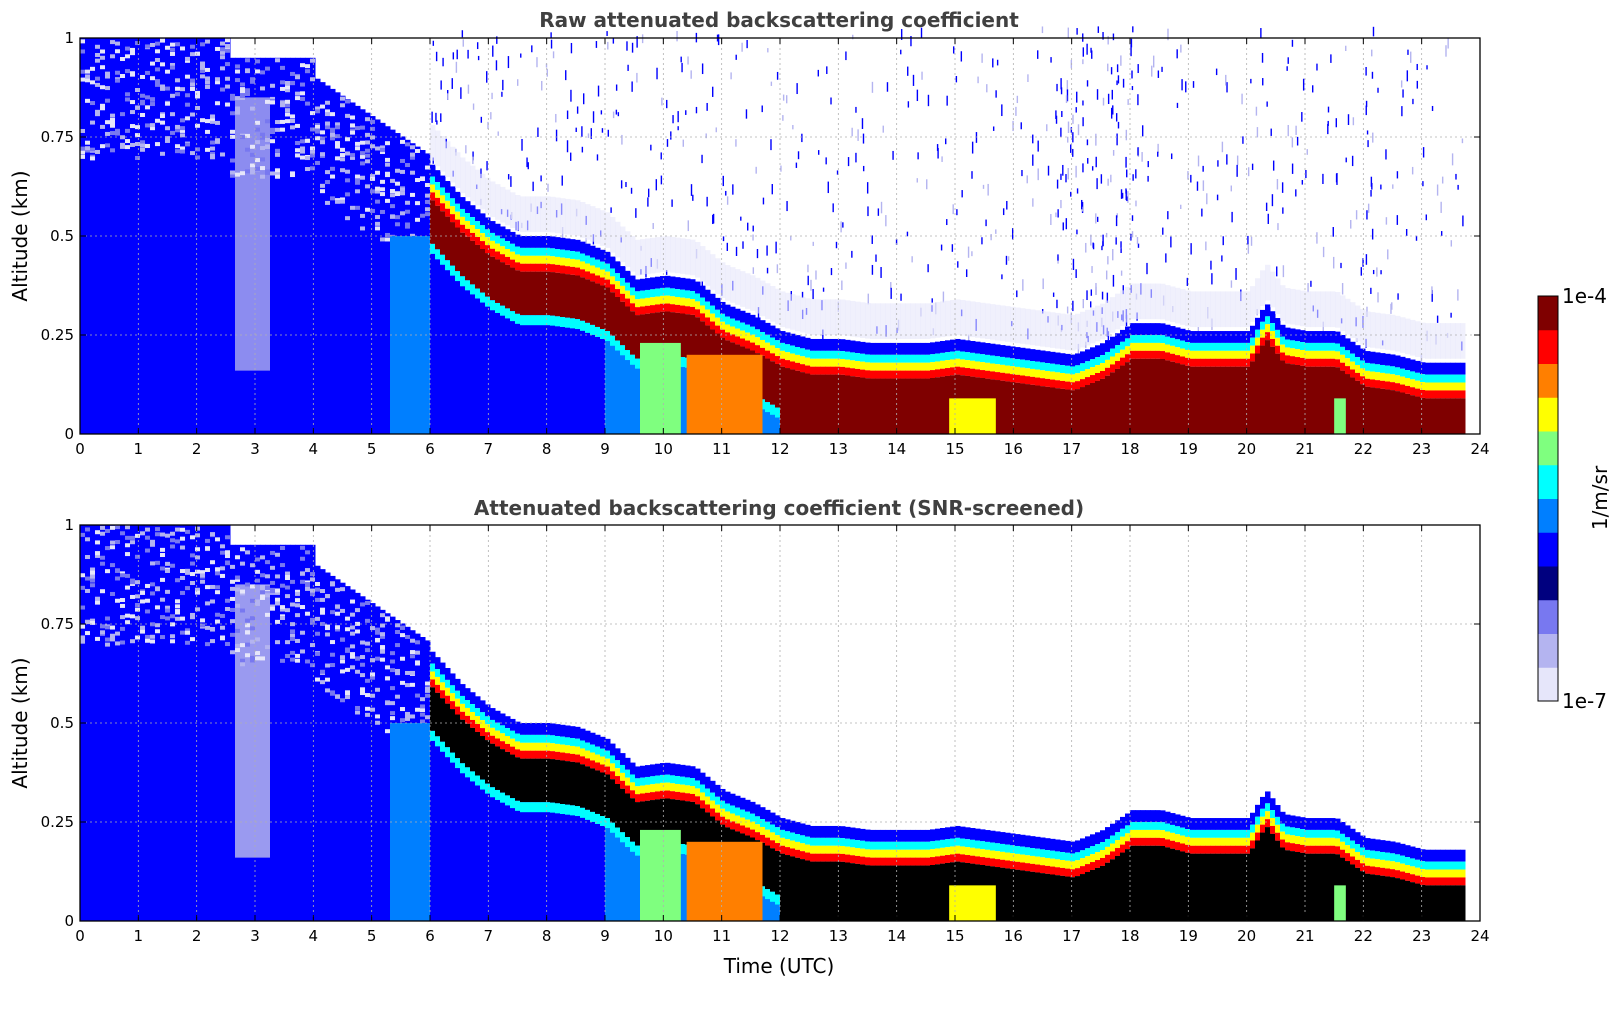  I want to click on x-tick-label: 7, so click(489, 449).